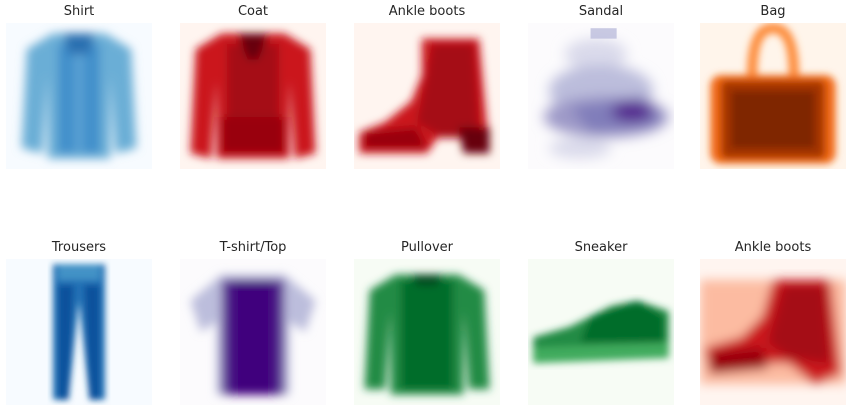  I want to click on tshirt-icon, so click(253, 332).